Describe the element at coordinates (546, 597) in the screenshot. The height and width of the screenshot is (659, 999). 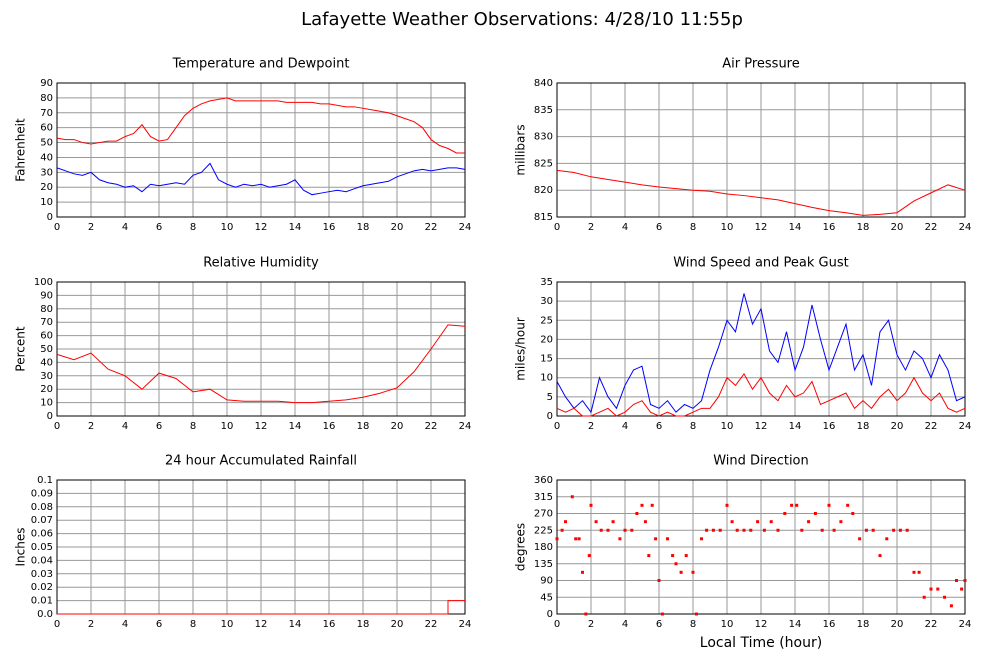
I see `y-tick-label: 45` at that location.